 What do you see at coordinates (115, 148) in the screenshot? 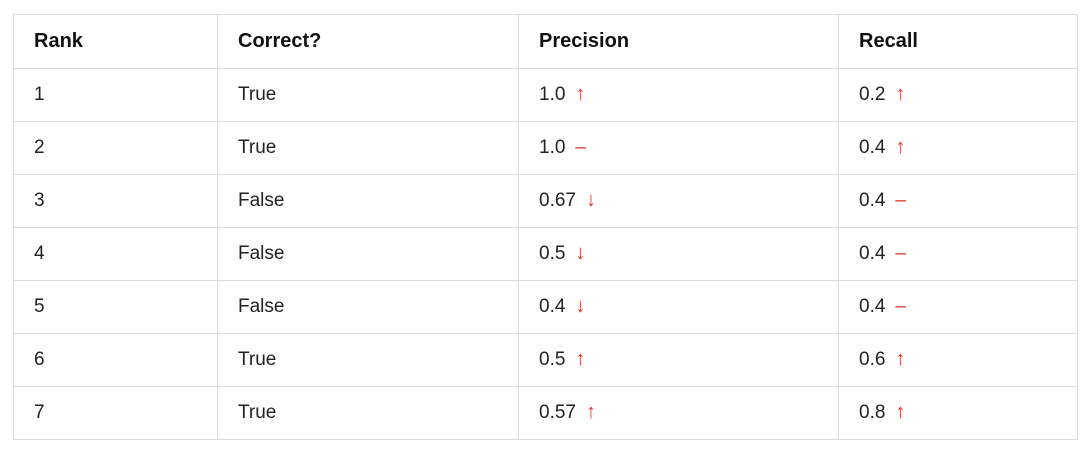
I see `cell-rank: 2` at bounding box center [115, 148].